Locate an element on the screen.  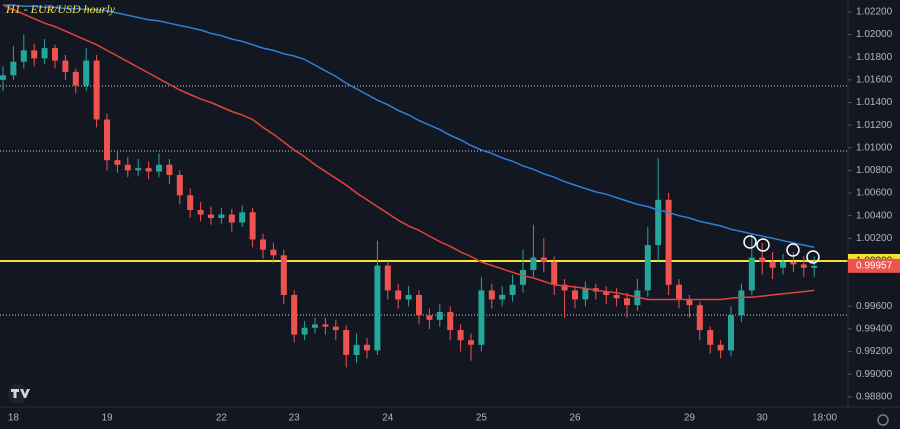
y-tick-label: 0.99400 is located at coordinates (874, 329).